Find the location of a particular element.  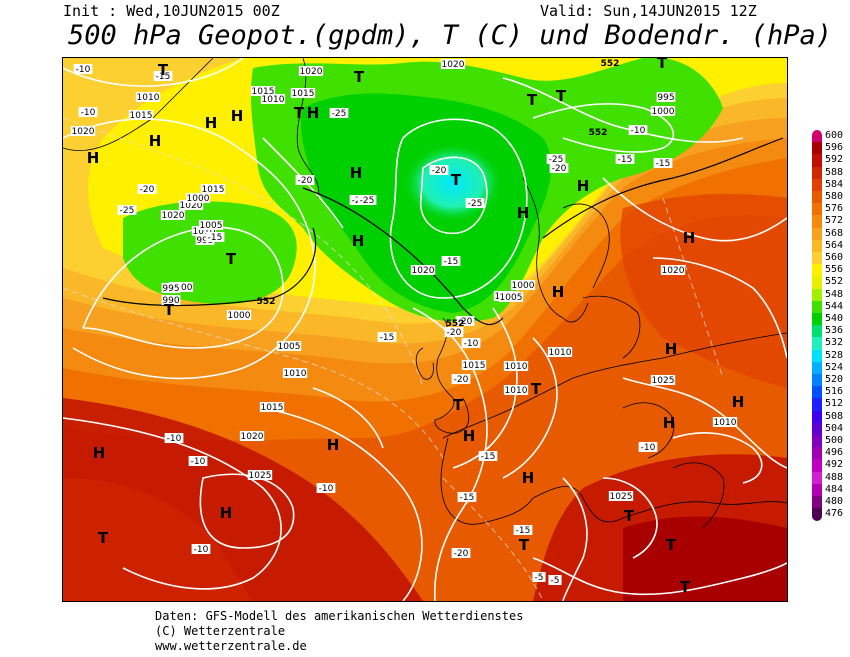

scale-label: 532 is located at coordinates (834, 343).